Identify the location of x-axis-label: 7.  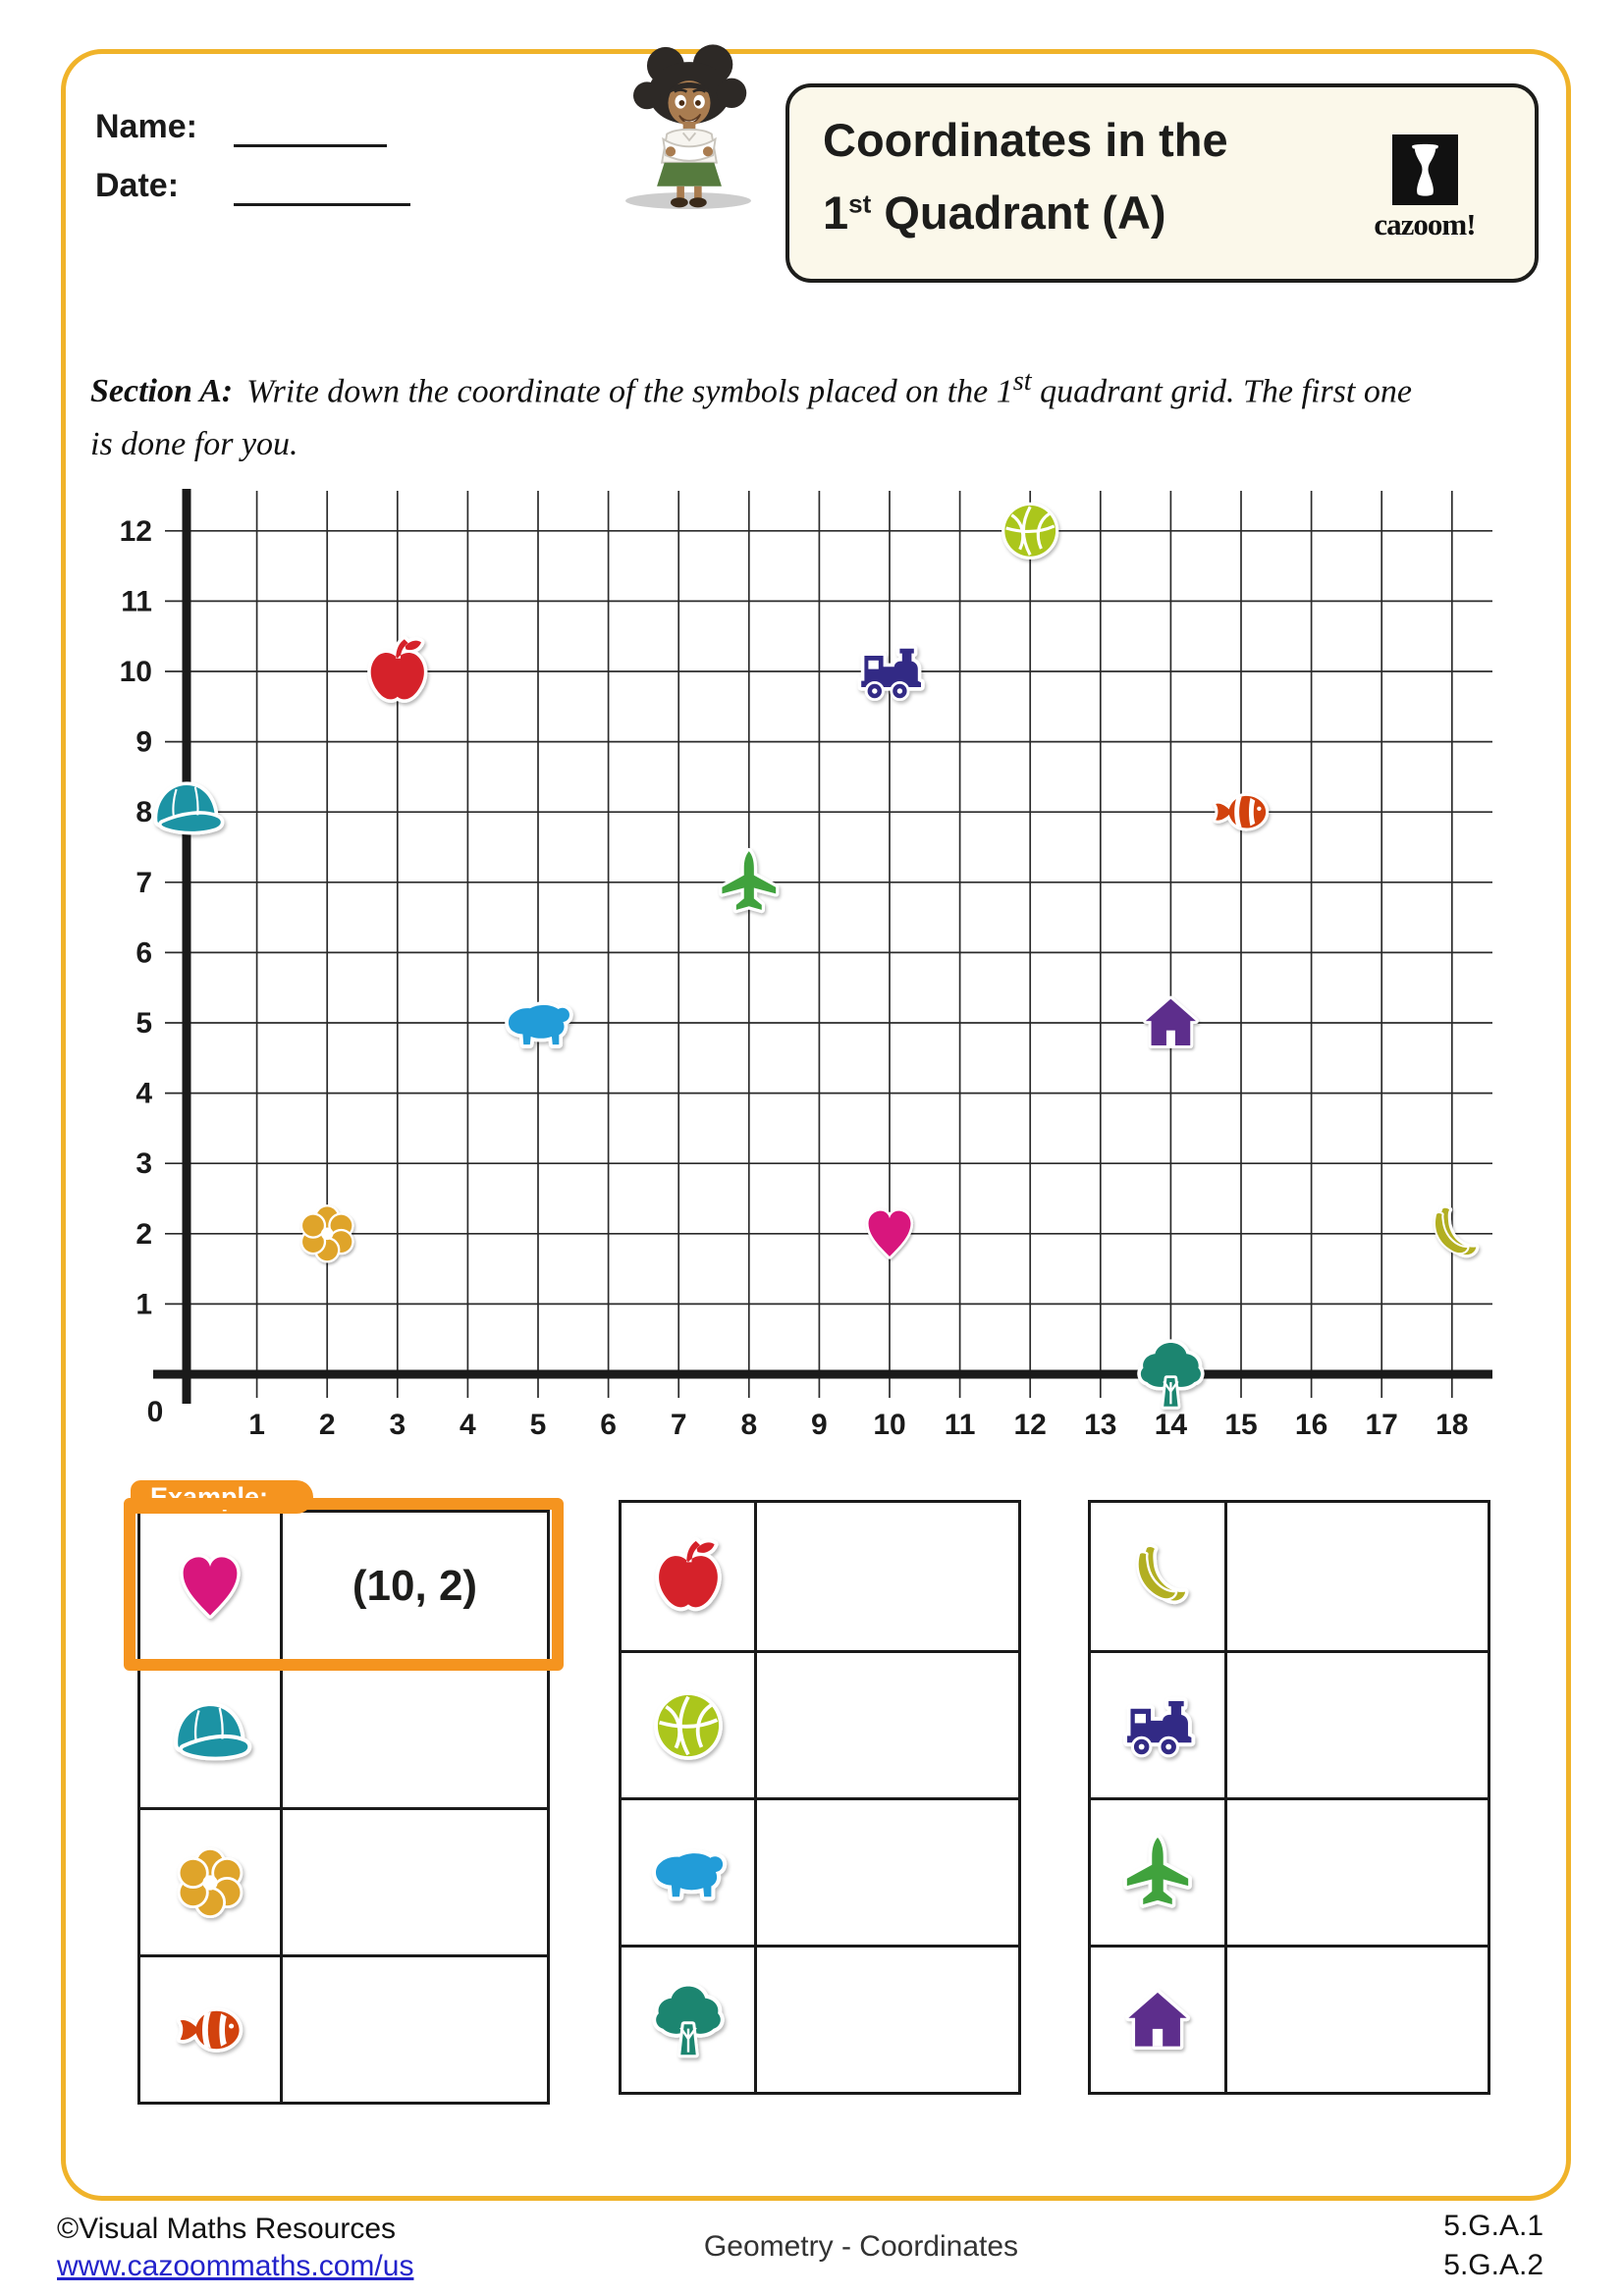
(679, 1425).